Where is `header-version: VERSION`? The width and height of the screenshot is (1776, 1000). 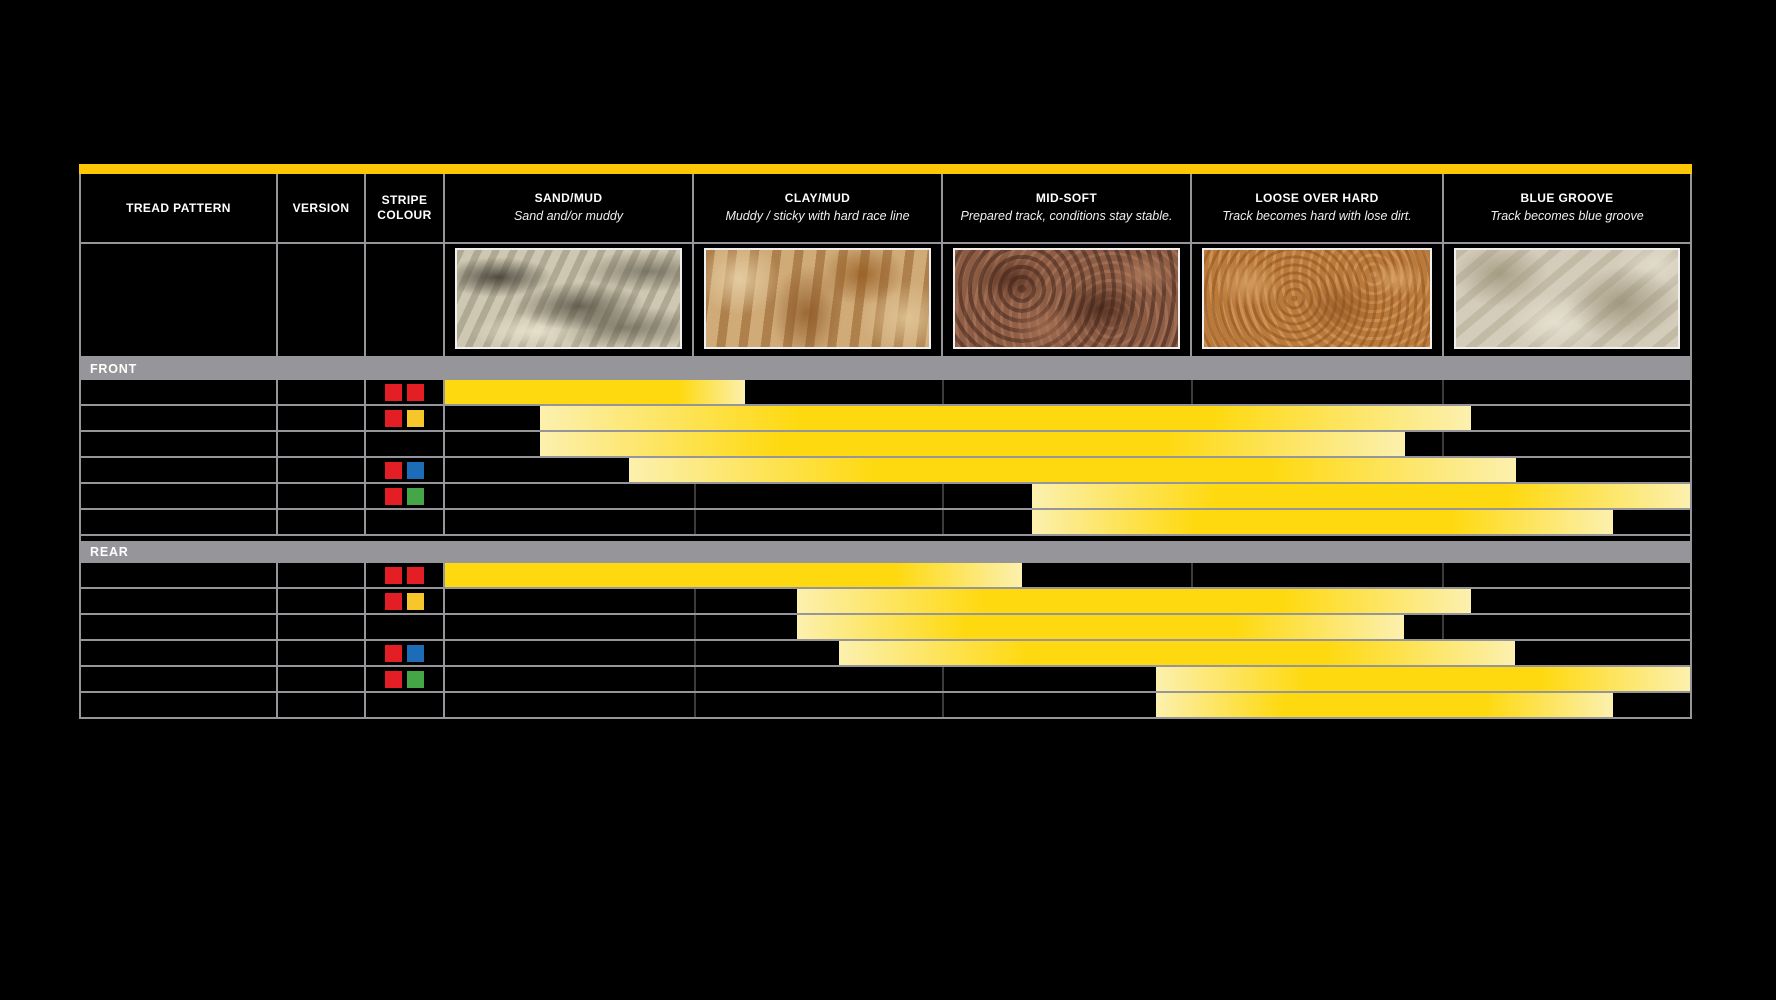
header-version: VERSION is located at coordinates (322, 208).